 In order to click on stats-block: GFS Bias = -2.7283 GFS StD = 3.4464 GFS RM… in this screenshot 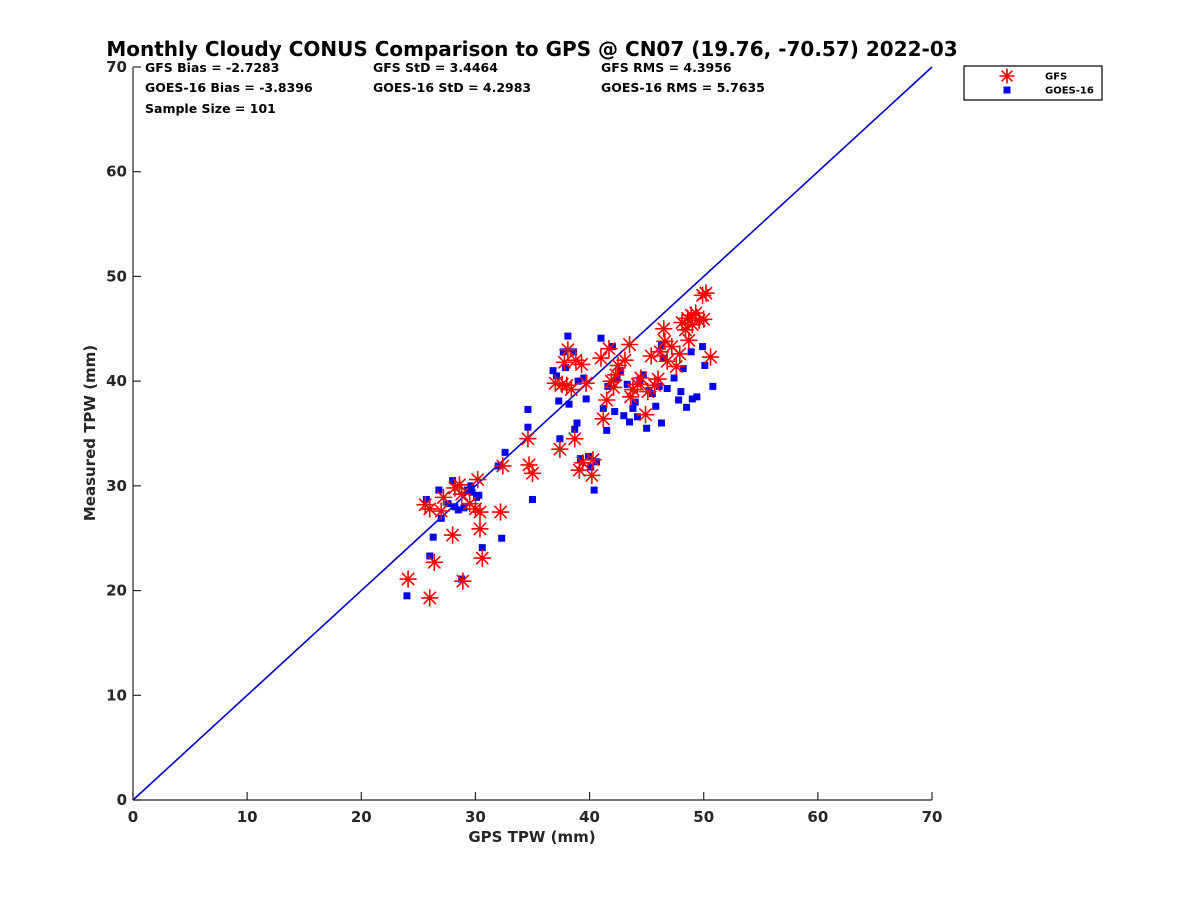, I will do `click(455, 88)`.